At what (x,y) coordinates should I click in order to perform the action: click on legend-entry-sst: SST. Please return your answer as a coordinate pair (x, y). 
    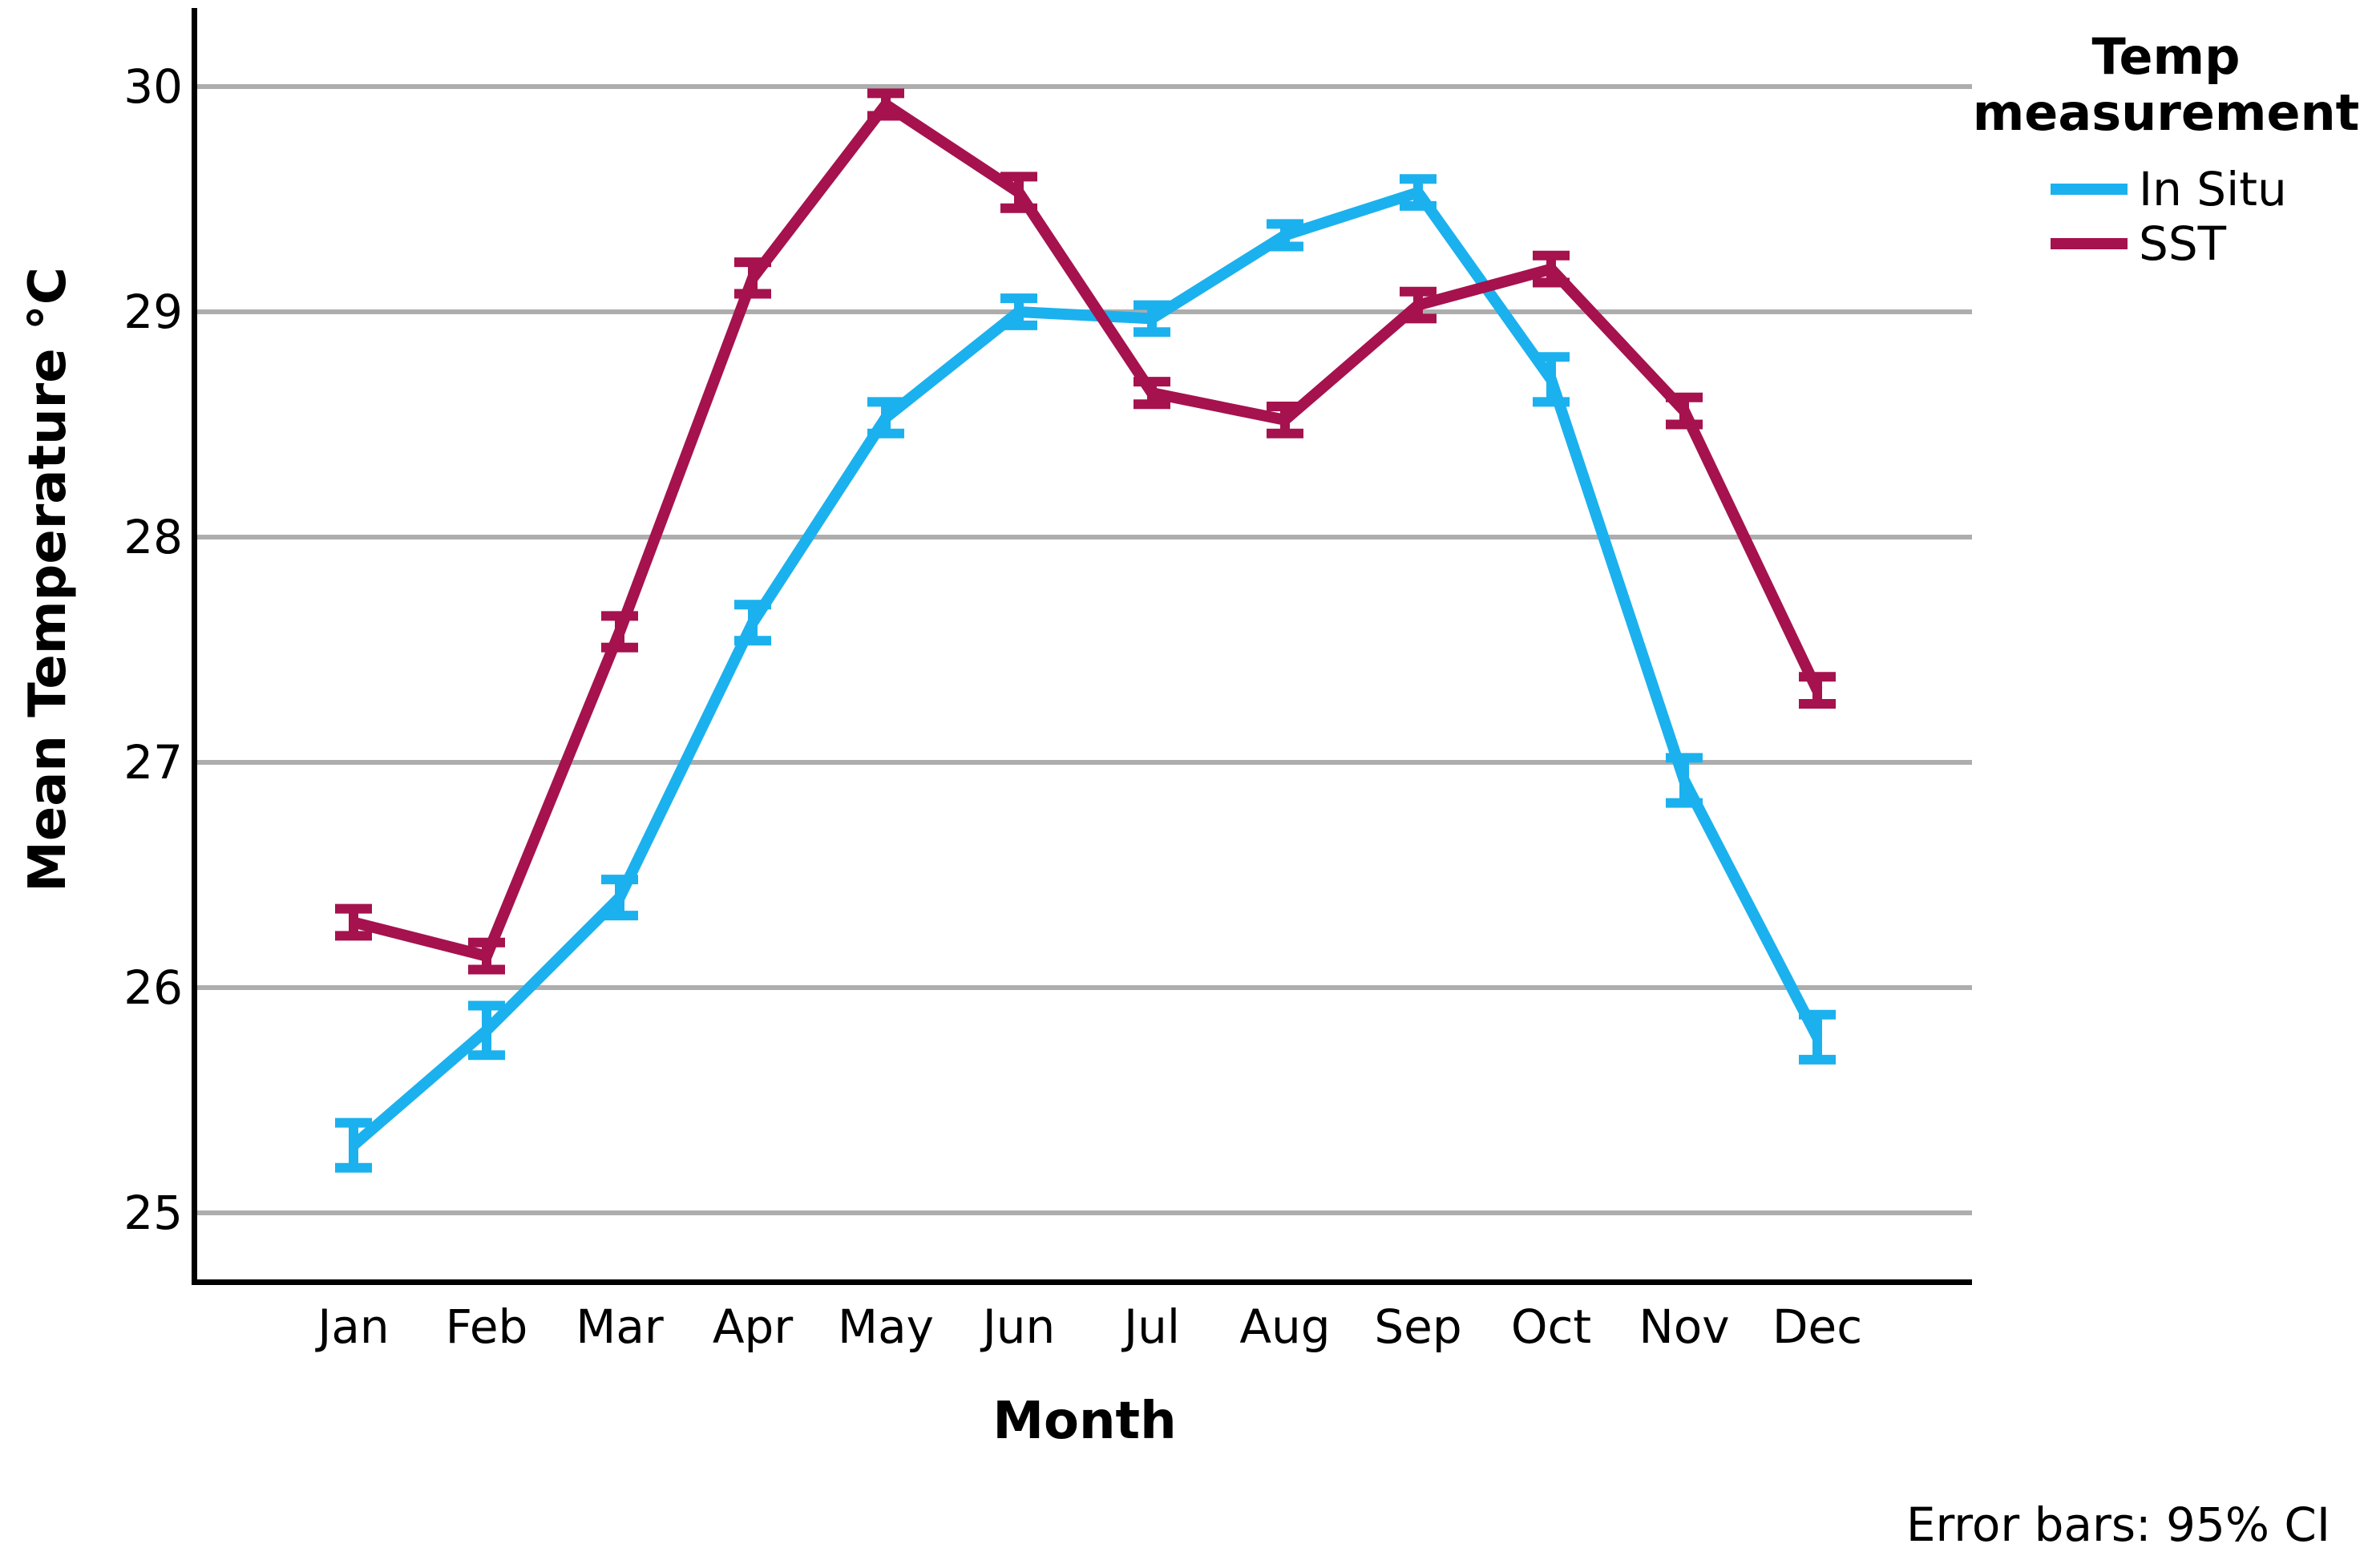
    Looking at the image, I should click on (2209, 243).